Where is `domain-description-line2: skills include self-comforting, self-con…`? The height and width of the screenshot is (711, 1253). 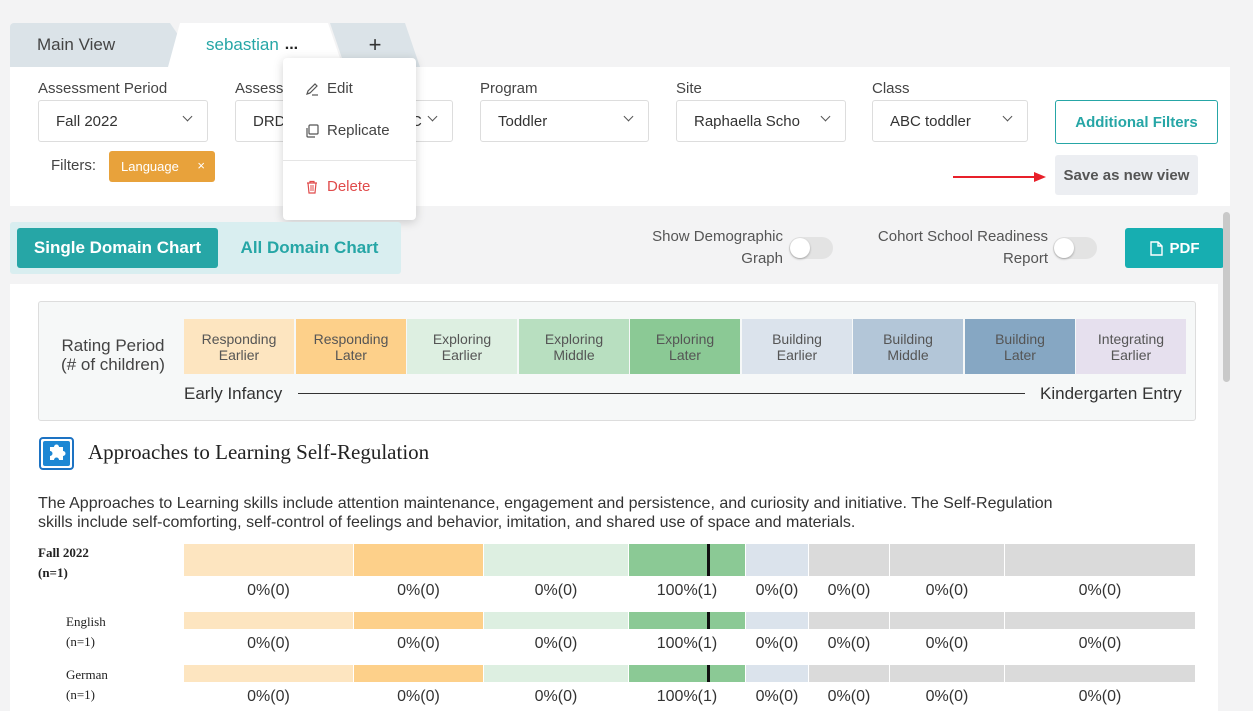 domain-description-line2: skills include self-comforting, self-con… is located at coordinates (447, 522).